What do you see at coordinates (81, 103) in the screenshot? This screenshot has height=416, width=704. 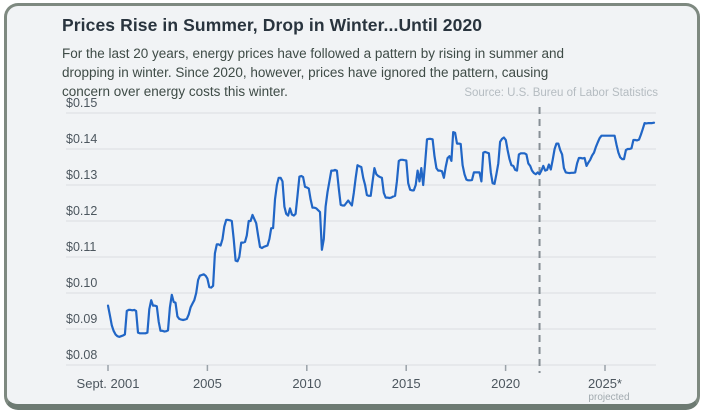 I see `y-axis-label: $0.15` at bounding box center [81, 103].